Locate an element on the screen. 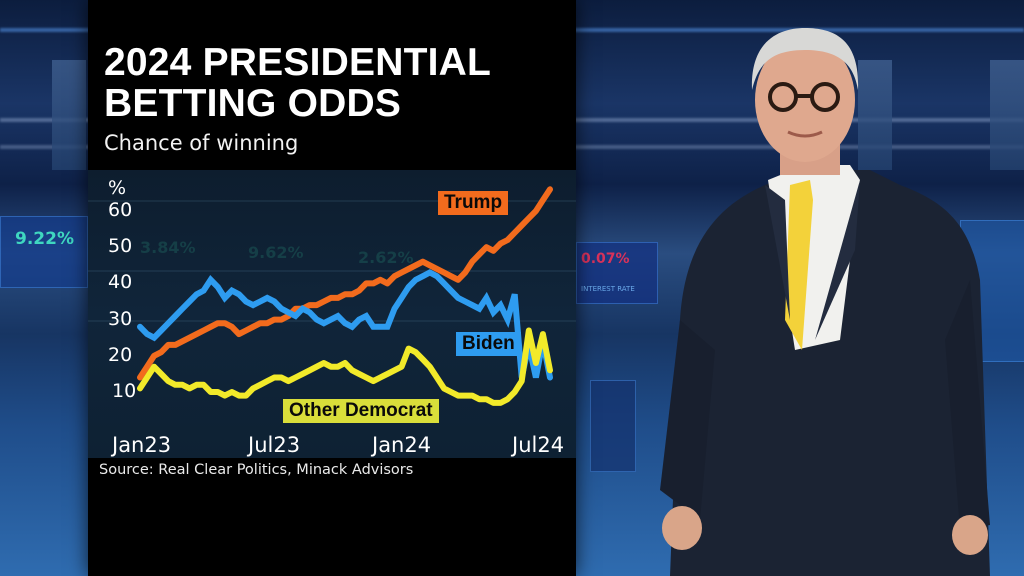 The image size is (1024, 576). background-ghost-value: 3.84% is located at coordinates (168, 247).